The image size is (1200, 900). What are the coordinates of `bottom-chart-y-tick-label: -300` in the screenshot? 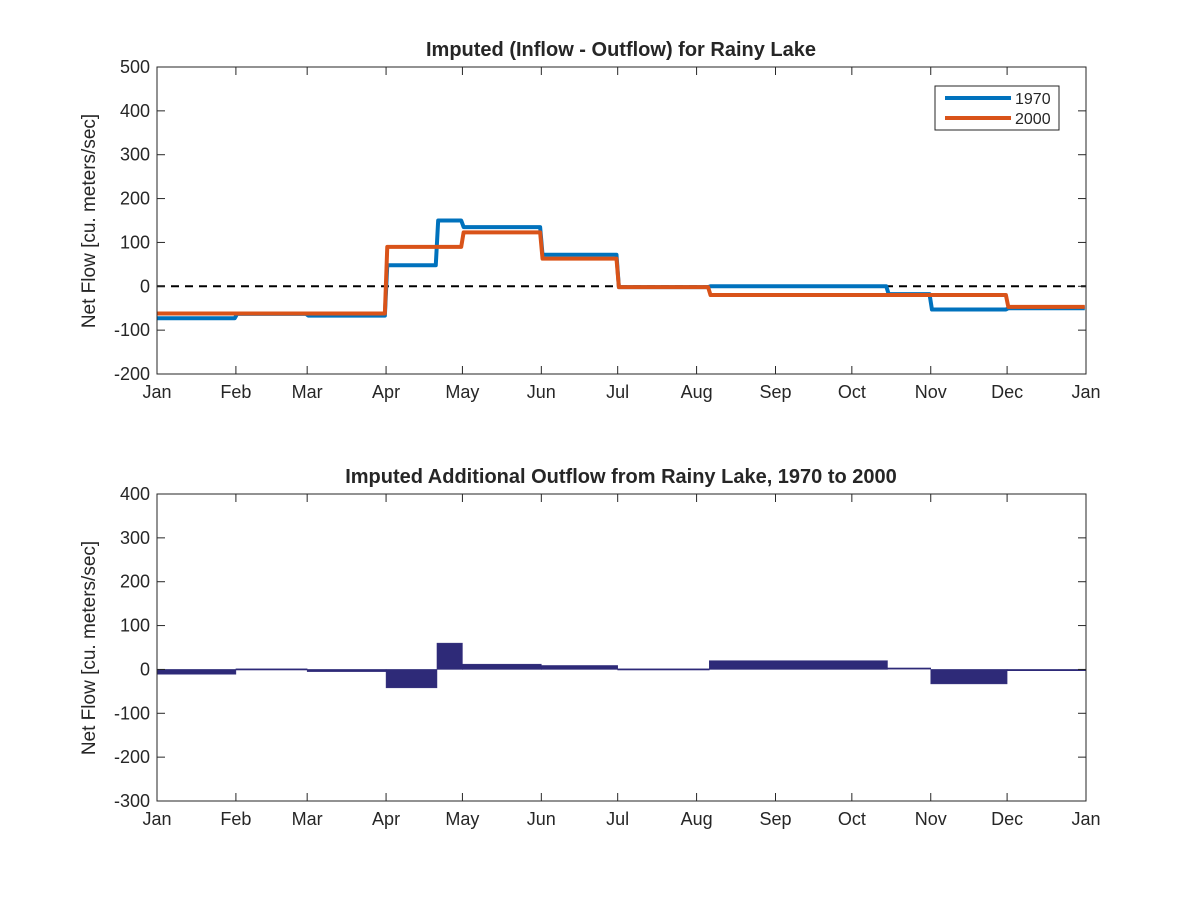 It's located at (132, 801).